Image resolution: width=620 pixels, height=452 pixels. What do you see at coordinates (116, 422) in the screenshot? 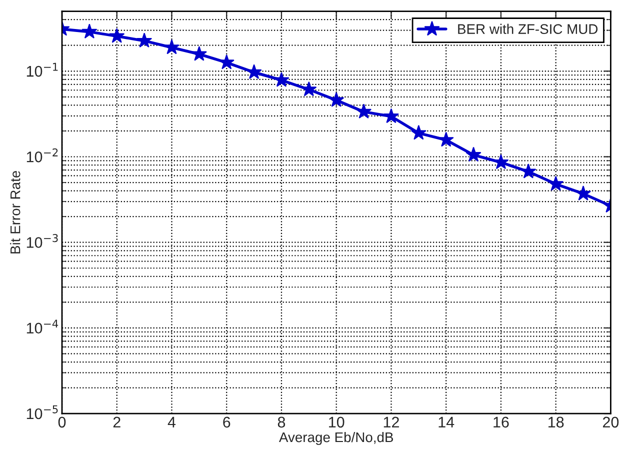
I see `x-tick-label: 2` at bounding box center [116, 422].